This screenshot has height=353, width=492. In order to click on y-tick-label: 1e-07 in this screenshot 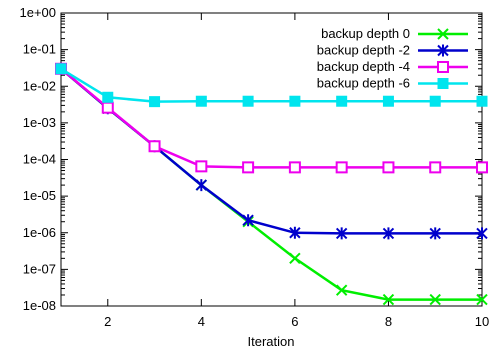, I will do `click(39, 268)`.